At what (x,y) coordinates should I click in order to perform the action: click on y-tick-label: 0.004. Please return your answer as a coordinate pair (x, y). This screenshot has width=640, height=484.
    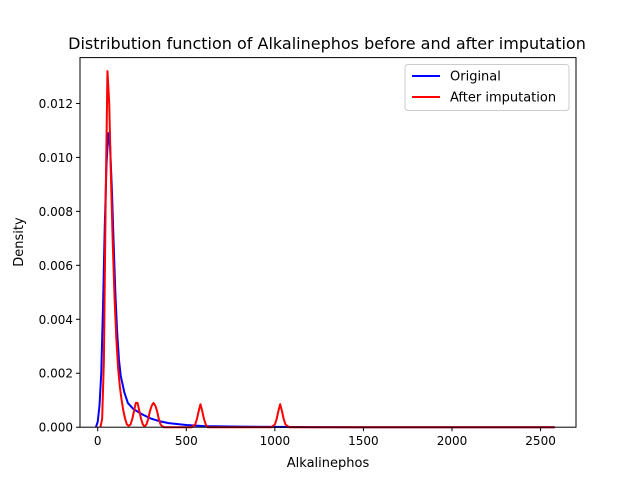
    Looking at the image, I should click on (56, 320).